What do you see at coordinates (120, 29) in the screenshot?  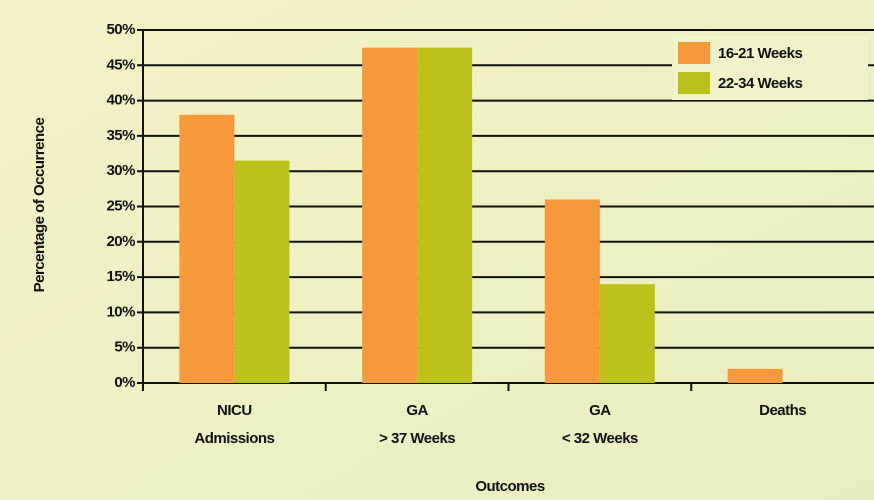 I see `y-tick-label: 50%` at bounding box center [120, 29].